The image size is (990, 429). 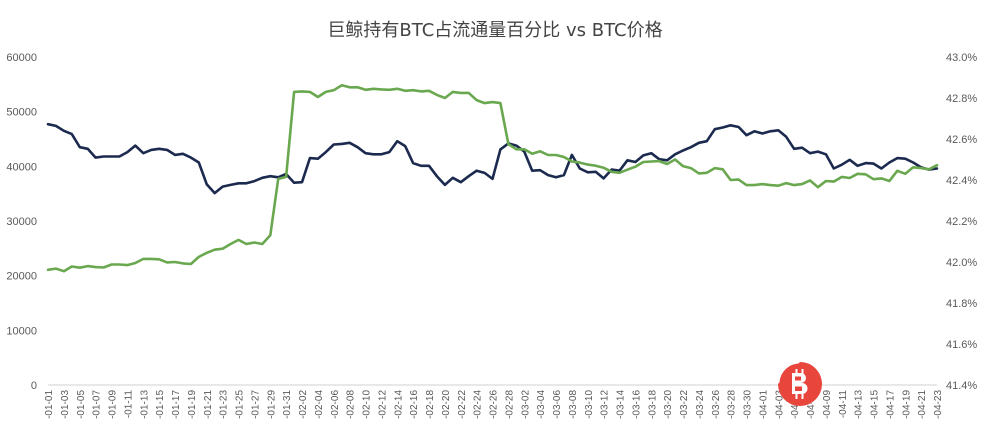 I want to click on x-tick-label: -02-10, so click(x=367, y=404).